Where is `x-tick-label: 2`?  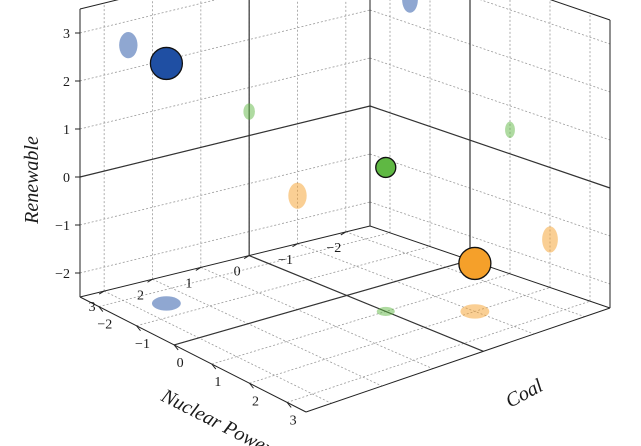 x-tick-label: 2 is located at coordinates (255, 401).